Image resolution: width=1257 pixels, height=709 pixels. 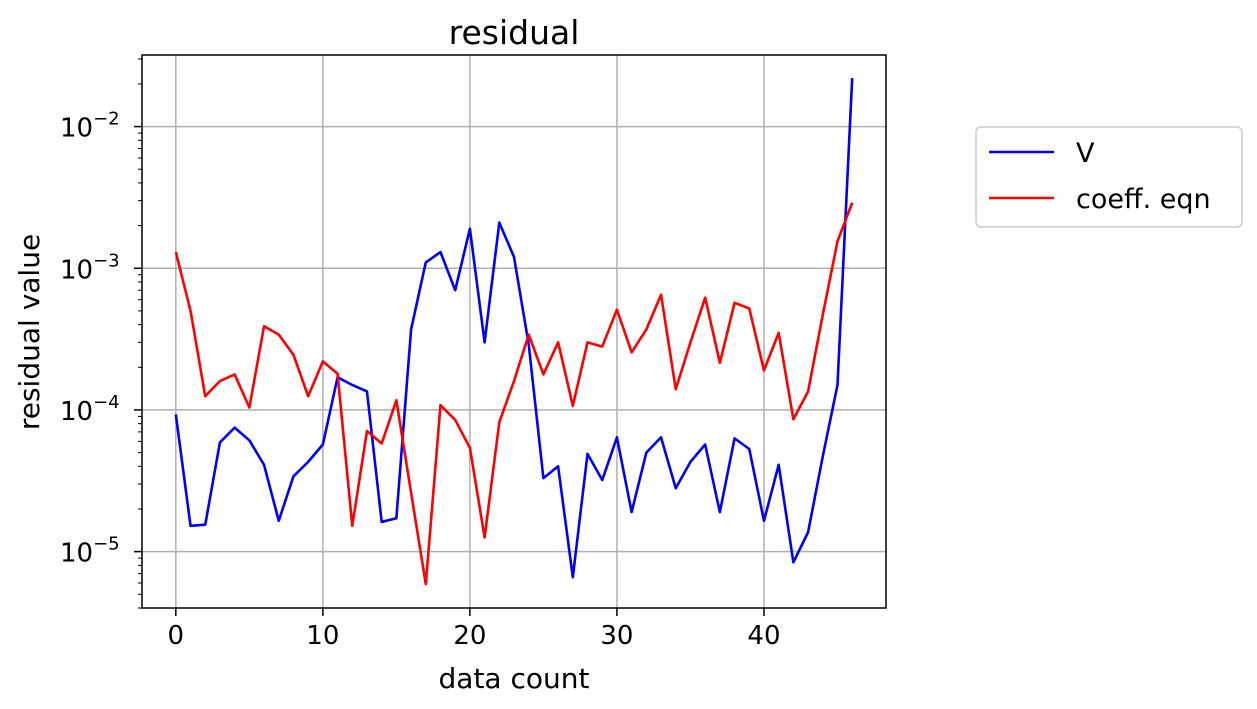 I want to click on legend: V coeff. eqn, so click(x=1109, y=177).